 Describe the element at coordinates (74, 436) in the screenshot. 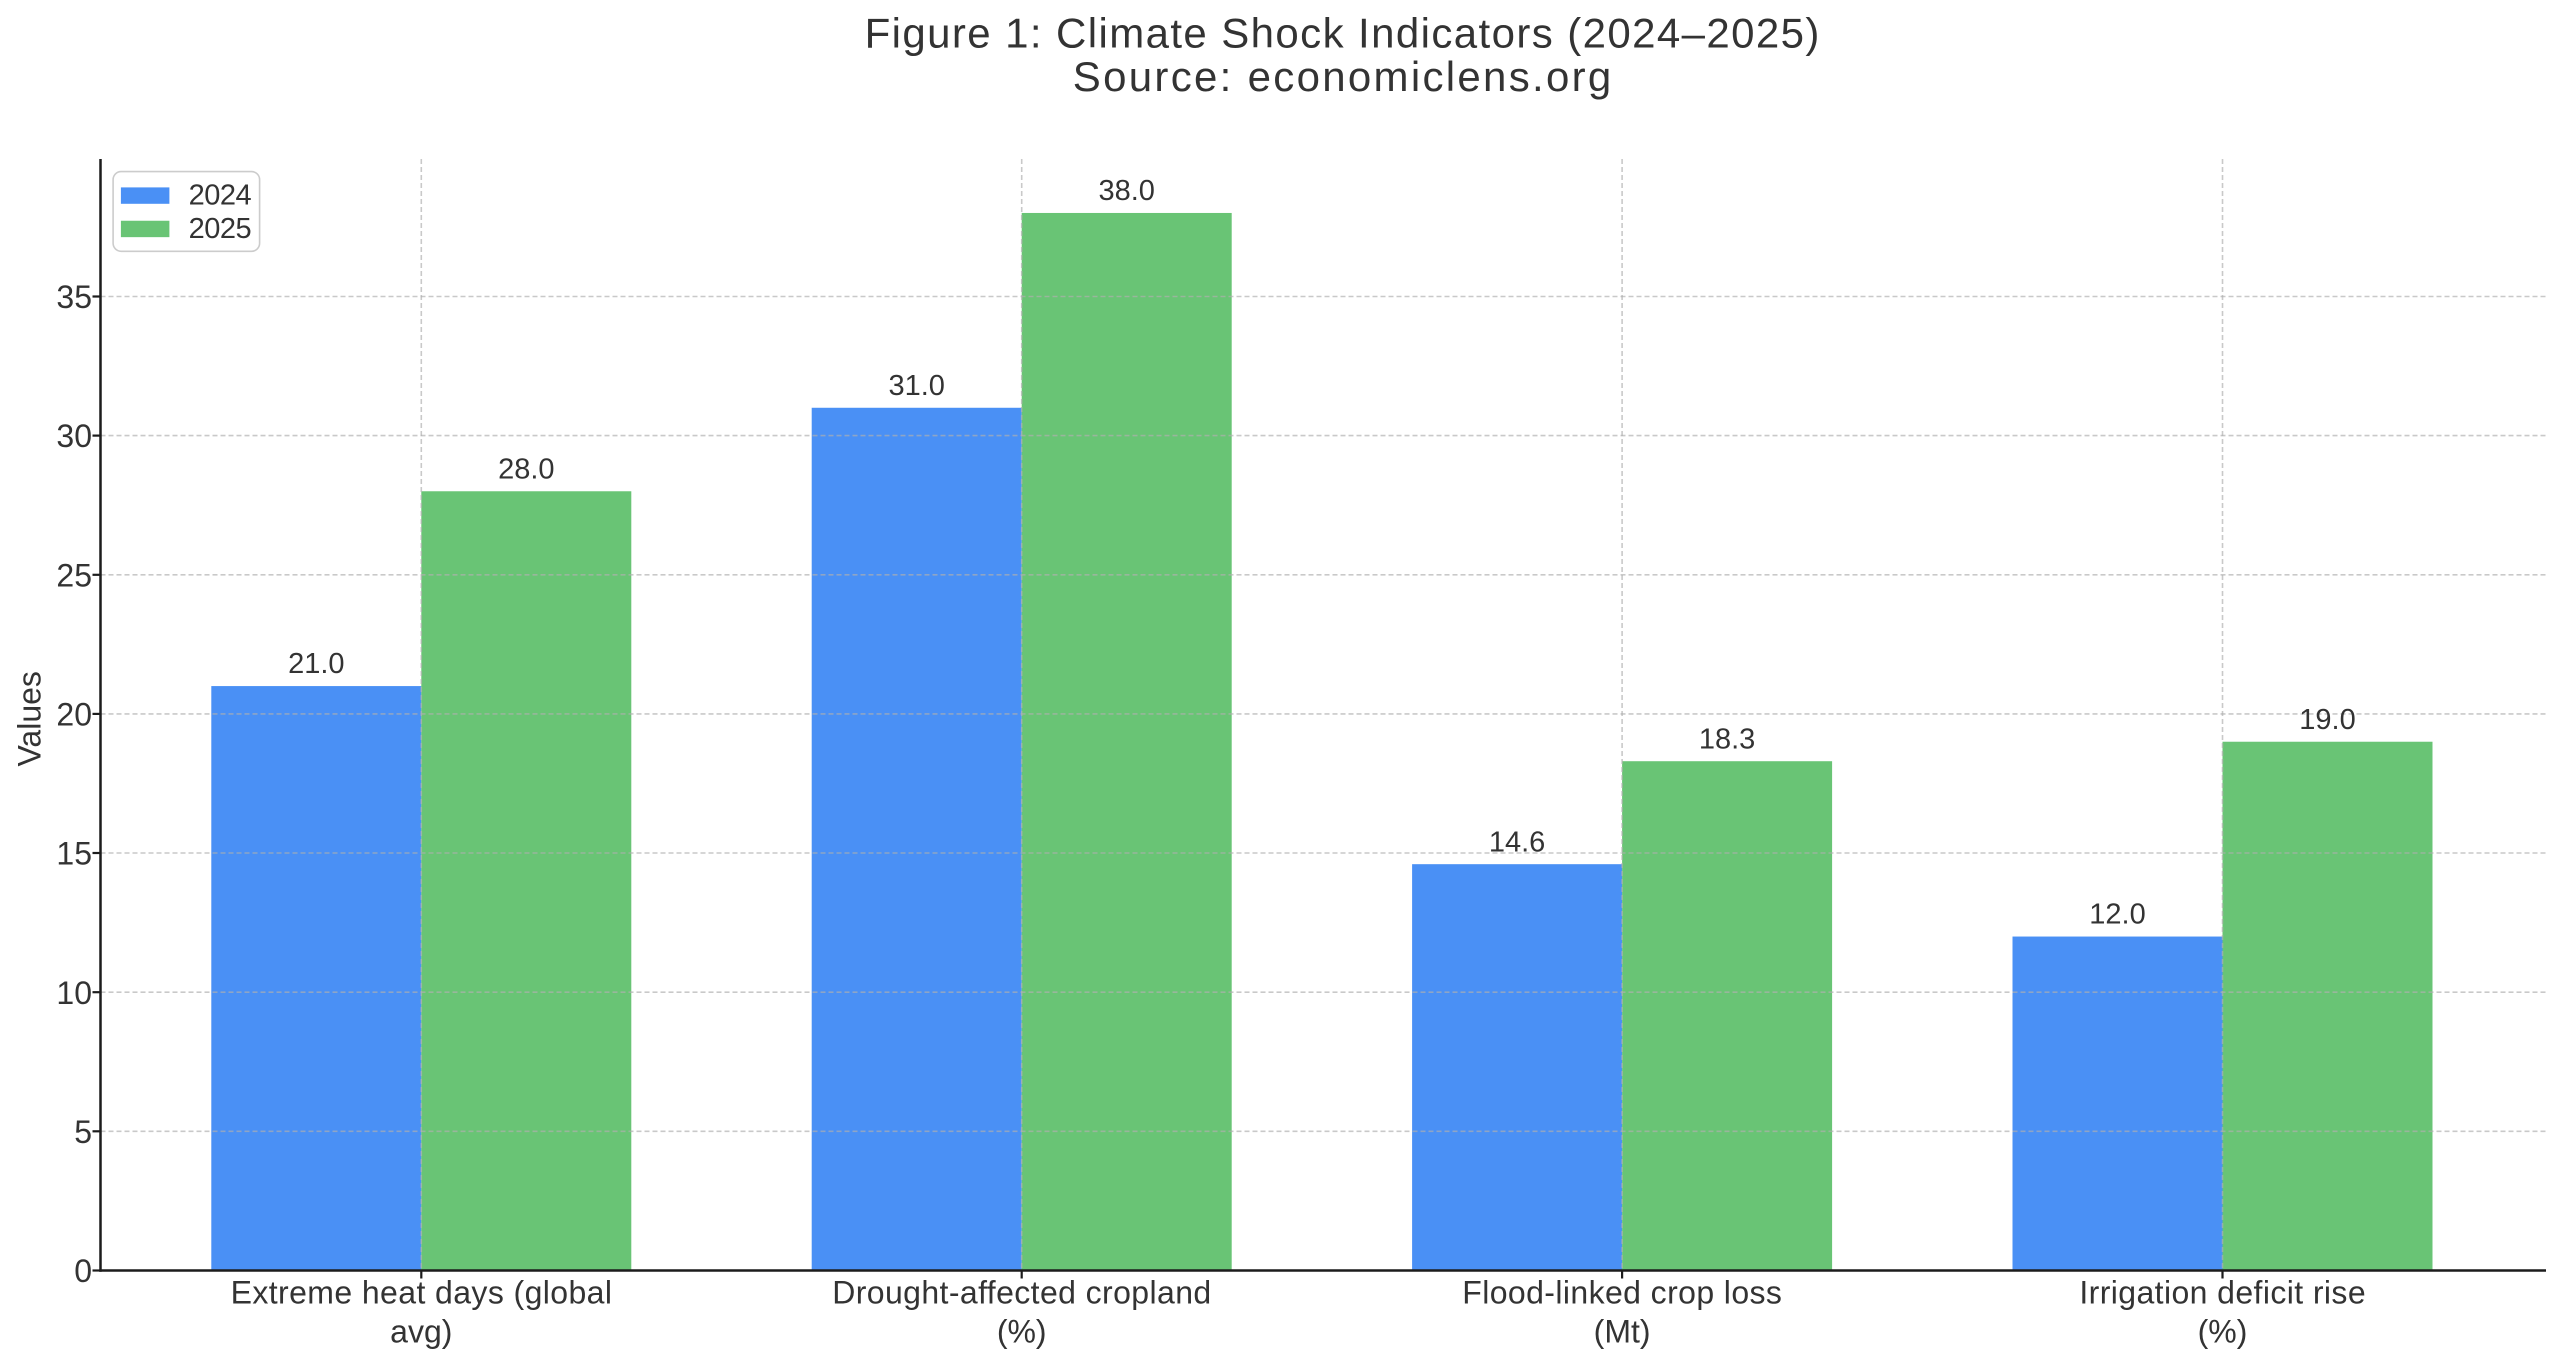

I see `svg-text: 30` at that location.